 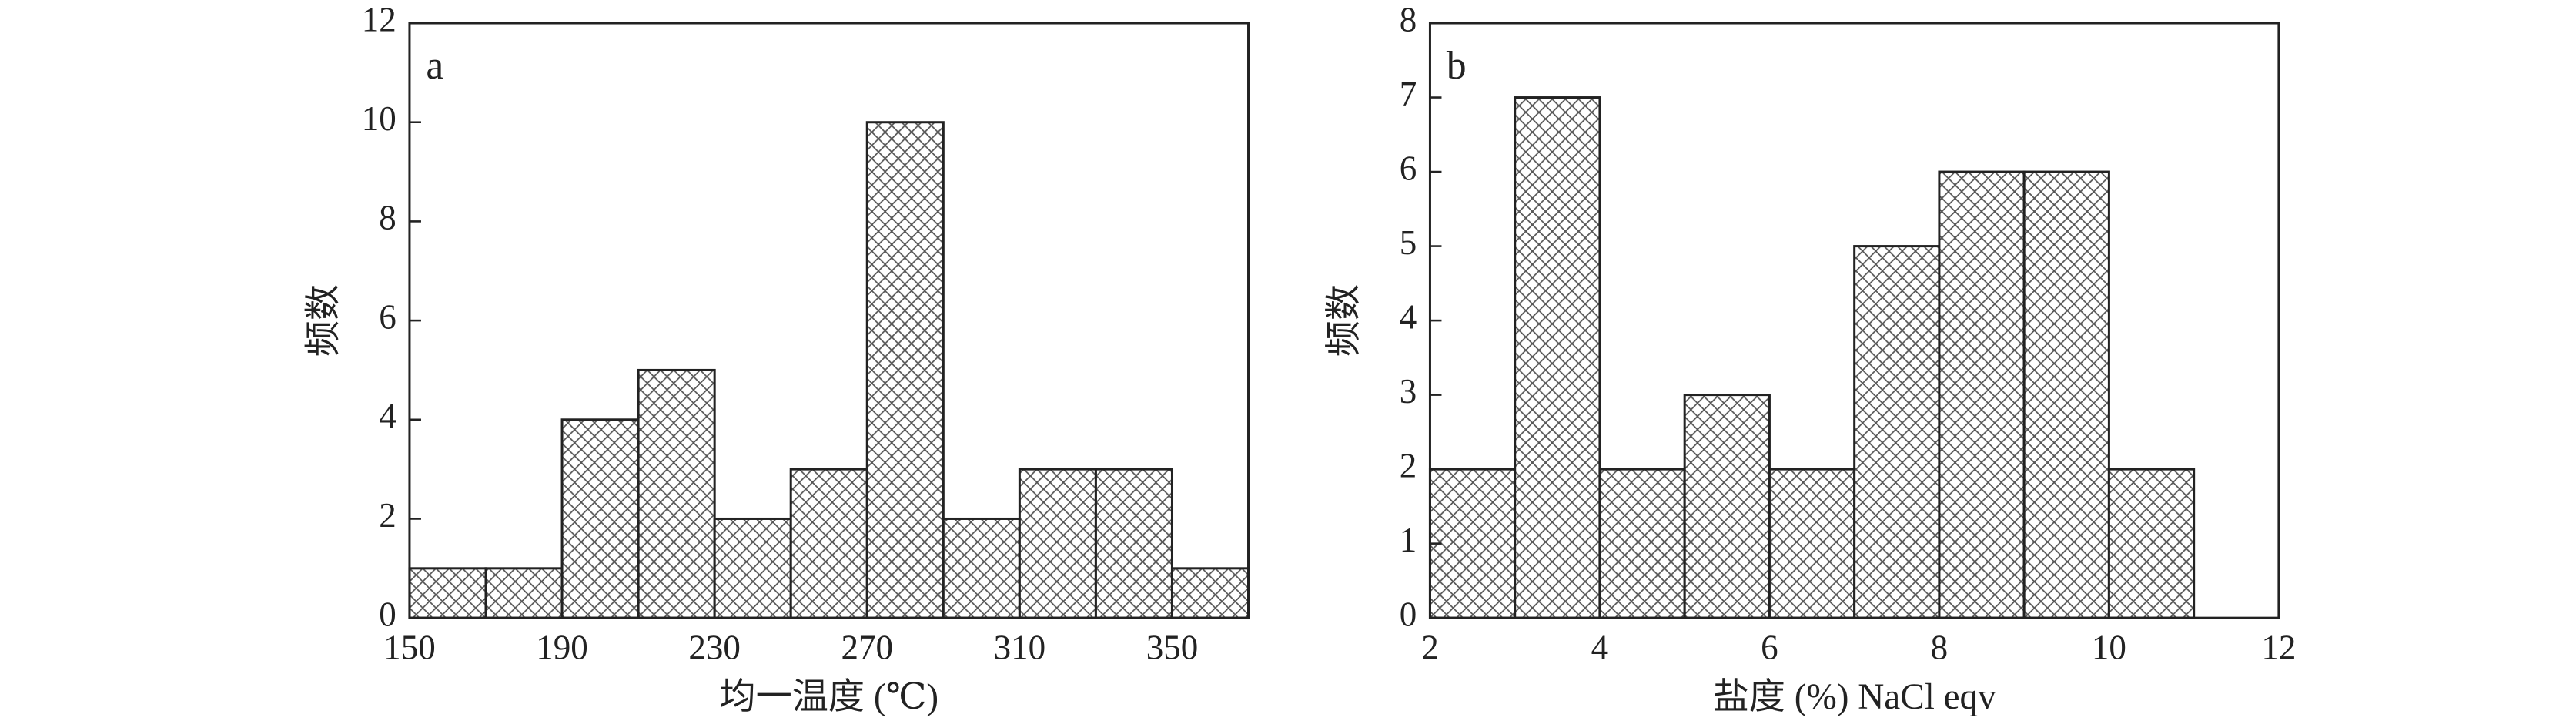 What do you see at coordinates (379, 20) in the screenshot?
I see `y-tick-label: 12` at bounding box center [379, 20].